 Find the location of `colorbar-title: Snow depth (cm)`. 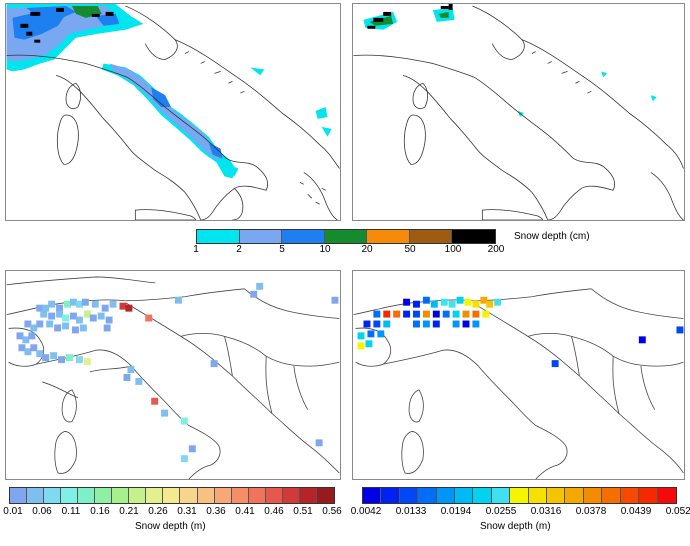

colorbar-title: Snow depth (cm) is located at coordinates (552, 236).